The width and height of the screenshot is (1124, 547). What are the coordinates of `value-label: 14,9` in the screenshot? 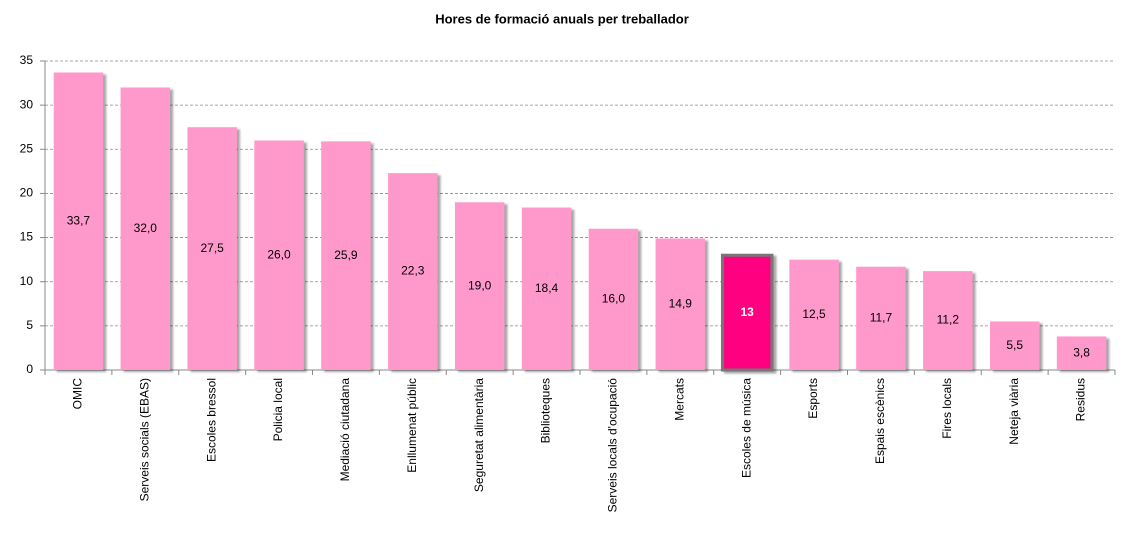 It's located at (681, 303).